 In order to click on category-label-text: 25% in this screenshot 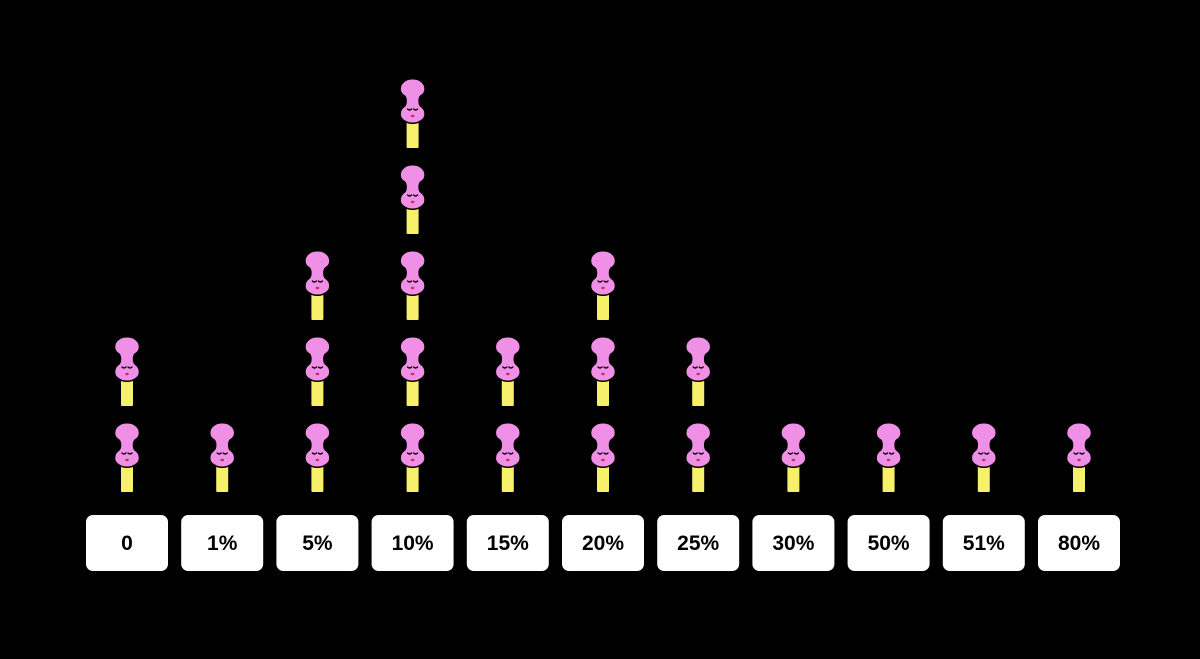, I will do `click(698, 543)`.